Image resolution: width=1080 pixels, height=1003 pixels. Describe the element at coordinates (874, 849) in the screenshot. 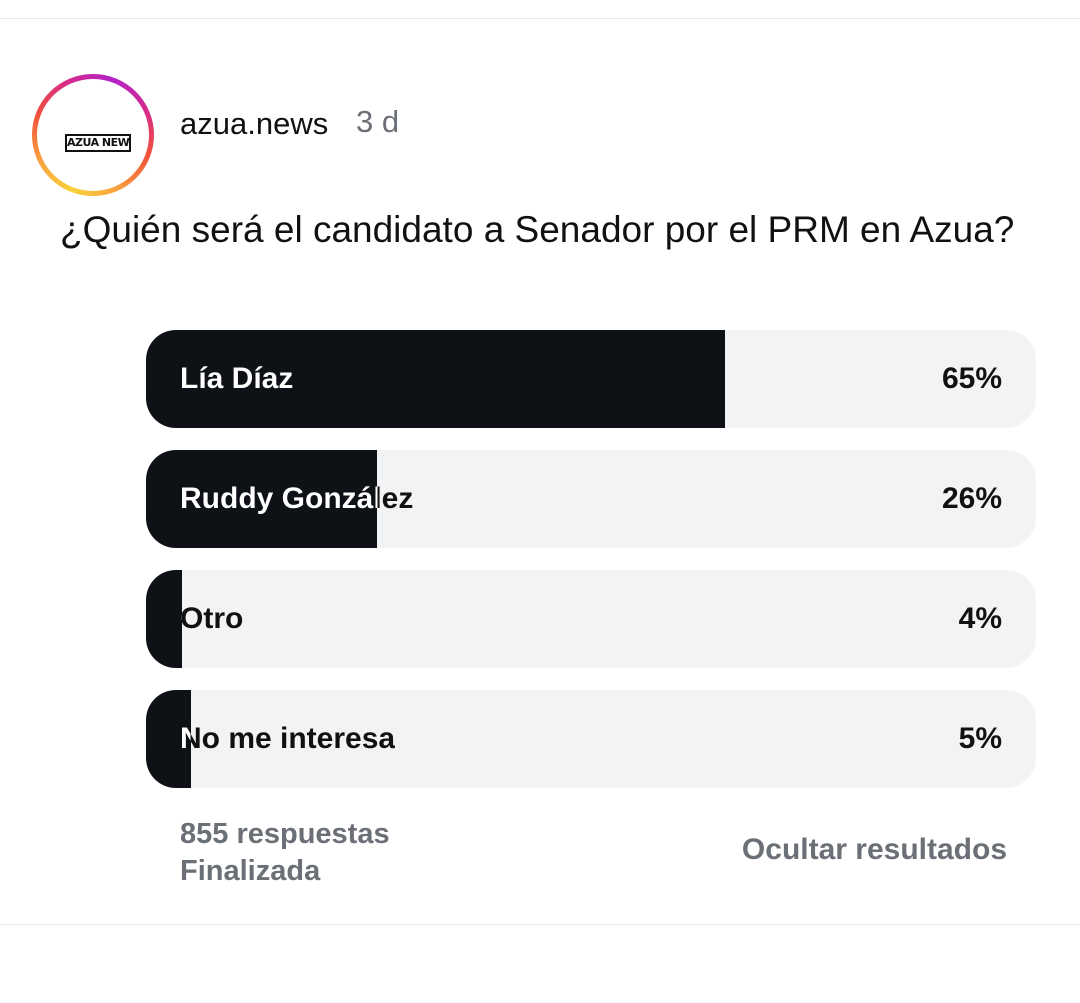

I see `hide-results-button: Ocultar resultados` at that location.